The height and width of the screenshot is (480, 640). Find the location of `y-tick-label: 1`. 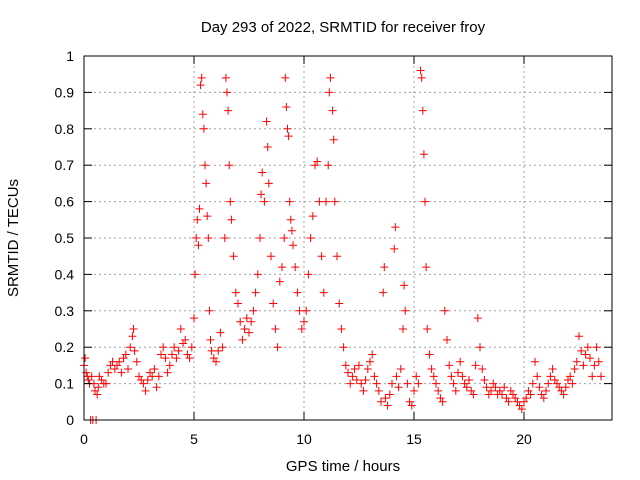

y-tick-label: 1 is located at coordinates (70, 56).